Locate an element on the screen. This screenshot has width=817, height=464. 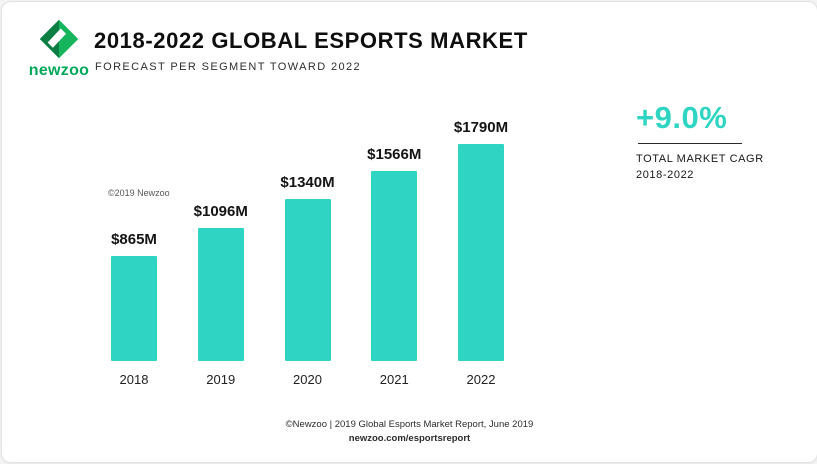
newzoo-logo: newzoo is located at coordinates (59, 49).